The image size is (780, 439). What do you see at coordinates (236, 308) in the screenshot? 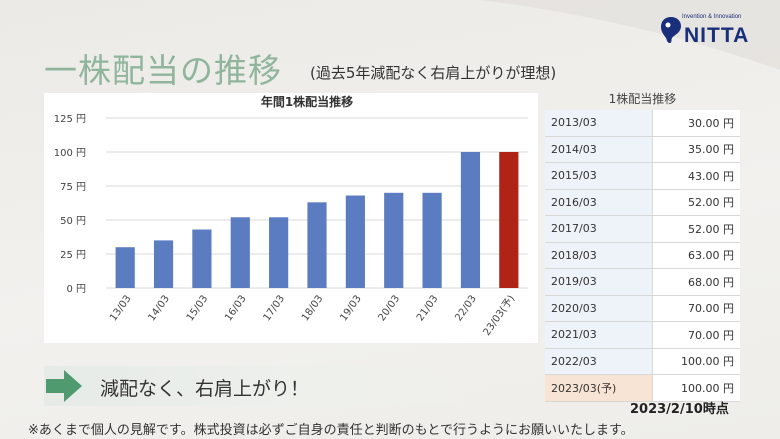
I see `x-tick-label: 16/03` at bounding box center [236, 308].